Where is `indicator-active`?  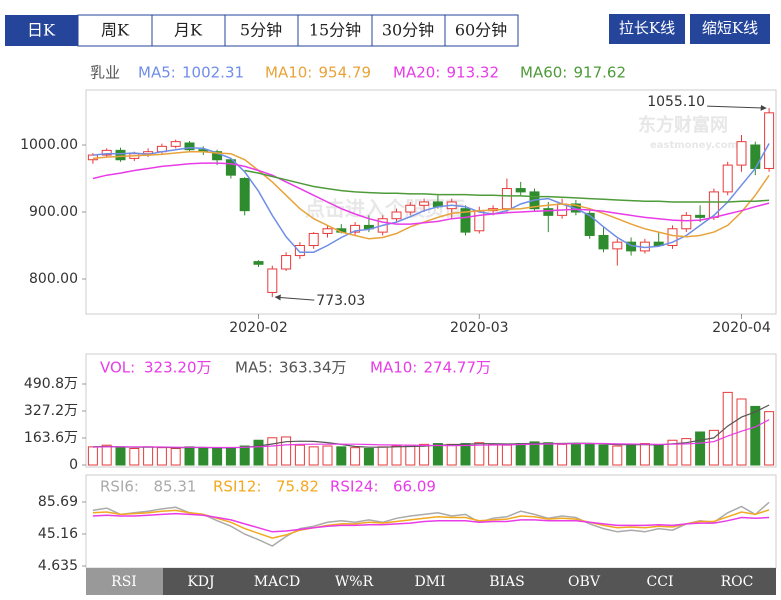
indicator-active is located at coordinates (124, 581).